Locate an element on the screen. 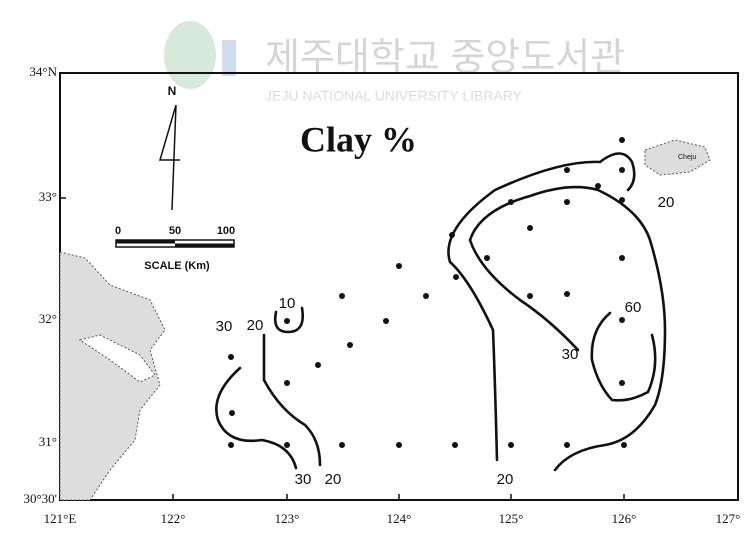  island is located at coordinates (117, 358).